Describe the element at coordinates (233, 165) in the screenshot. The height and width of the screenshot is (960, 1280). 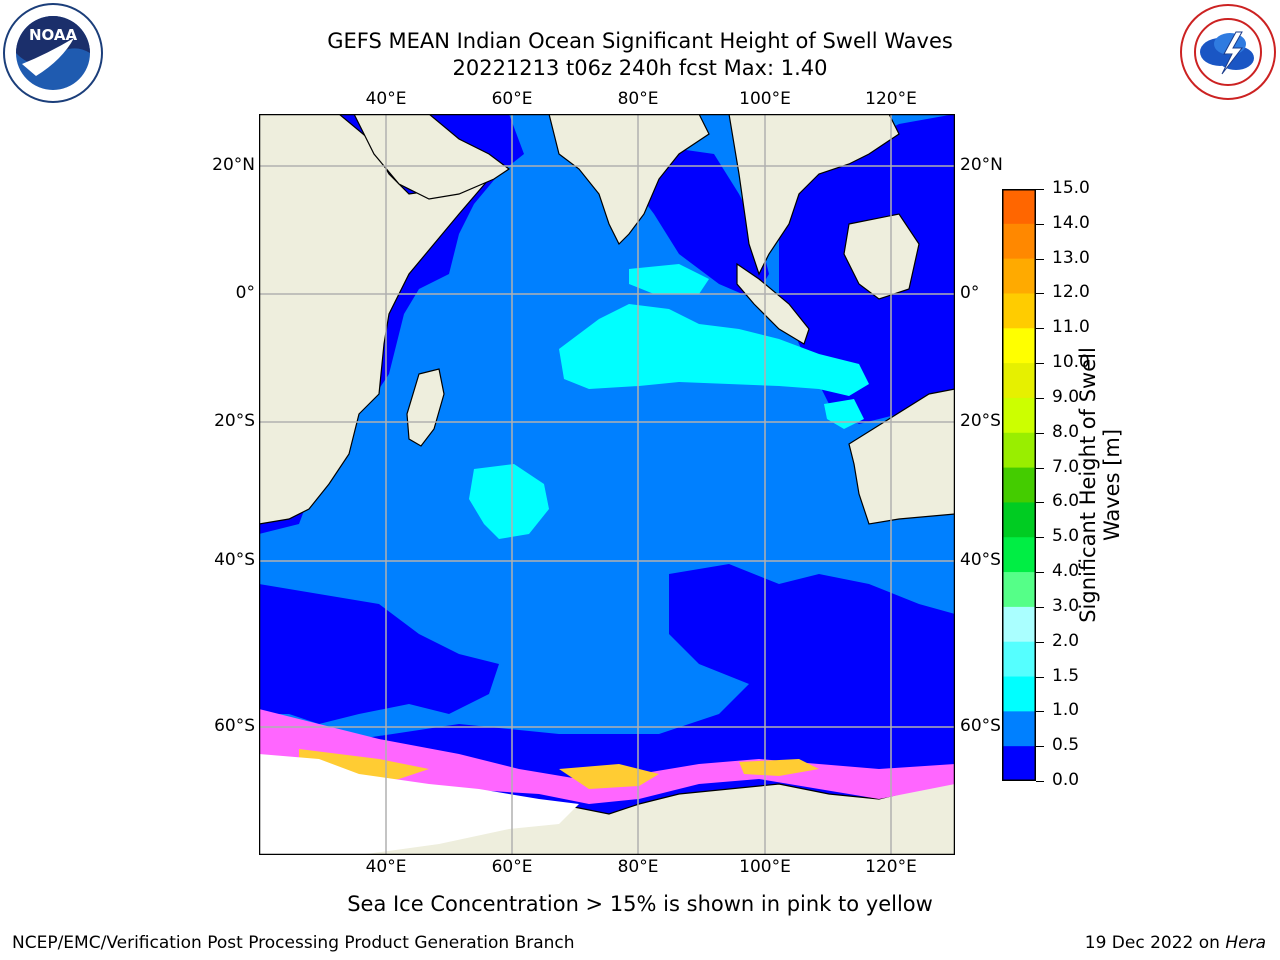
I see `lat-tick-left: 20°N` at that location.